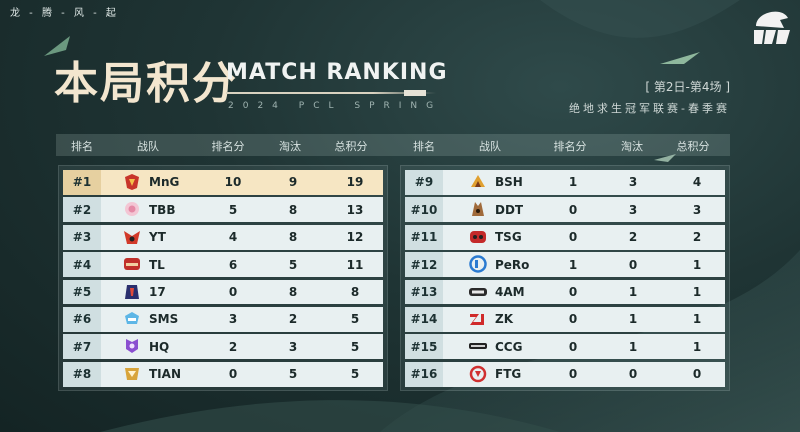 The width and height of the screenshot is (800, 432). Describe the element at coordinates (164, 319) in the screenshot. I see `team-name: SMS` at that location.